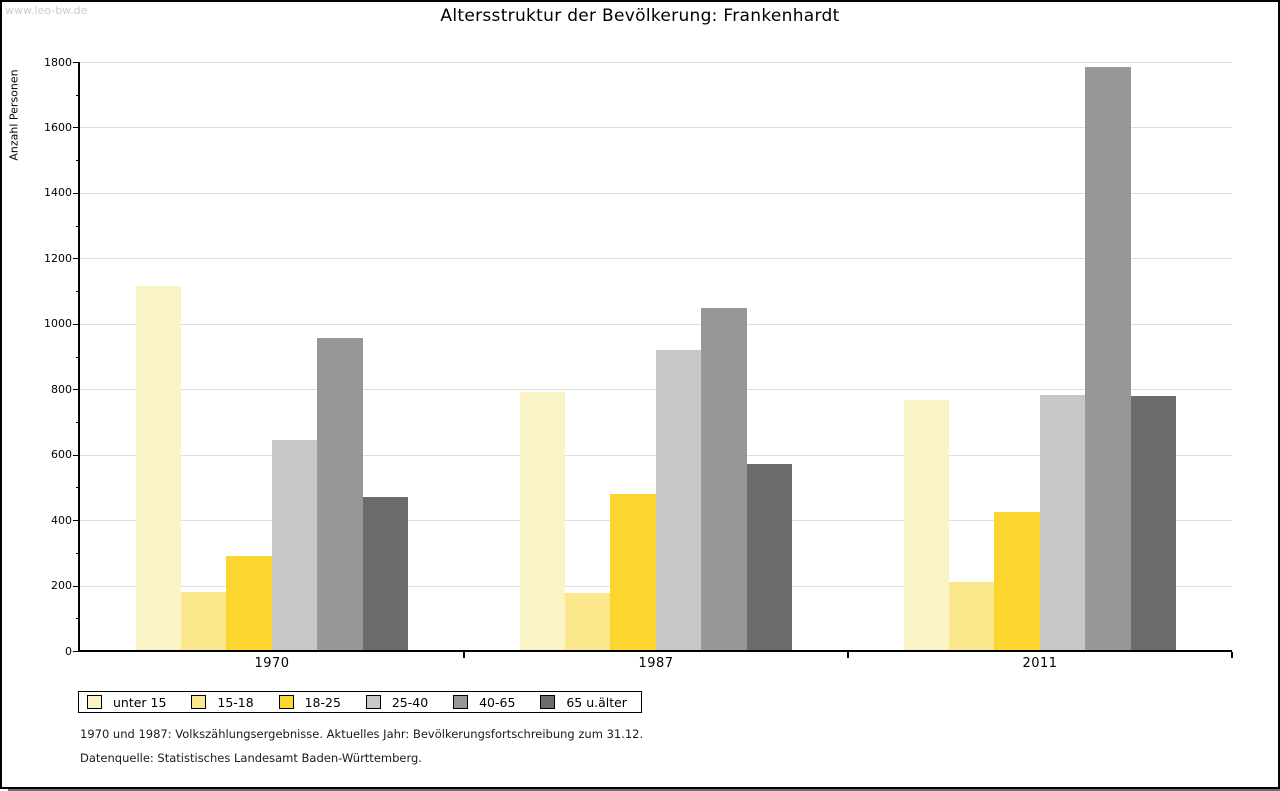  I want to click on legend-item: 15-18, so click(222, 702).